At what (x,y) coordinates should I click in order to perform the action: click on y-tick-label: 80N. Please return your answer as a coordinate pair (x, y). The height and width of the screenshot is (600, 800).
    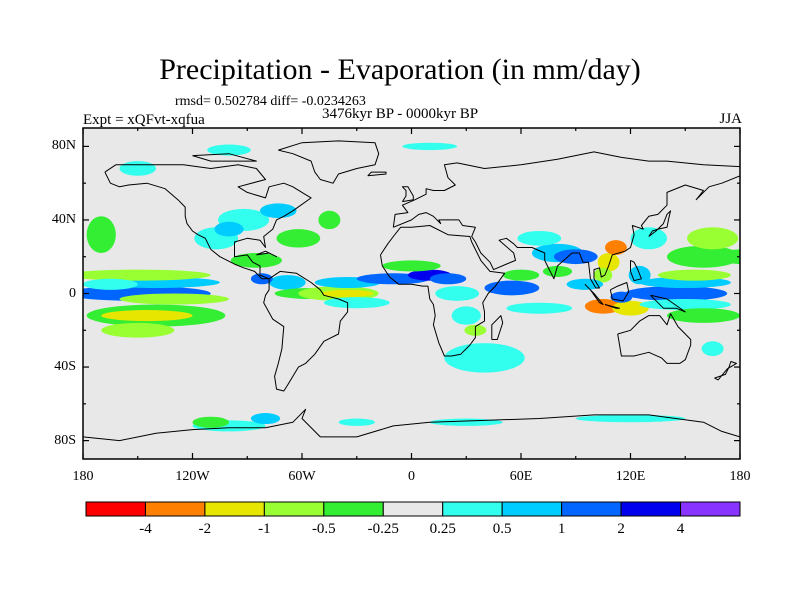
    Looking at the image, I should click on (63, 146).